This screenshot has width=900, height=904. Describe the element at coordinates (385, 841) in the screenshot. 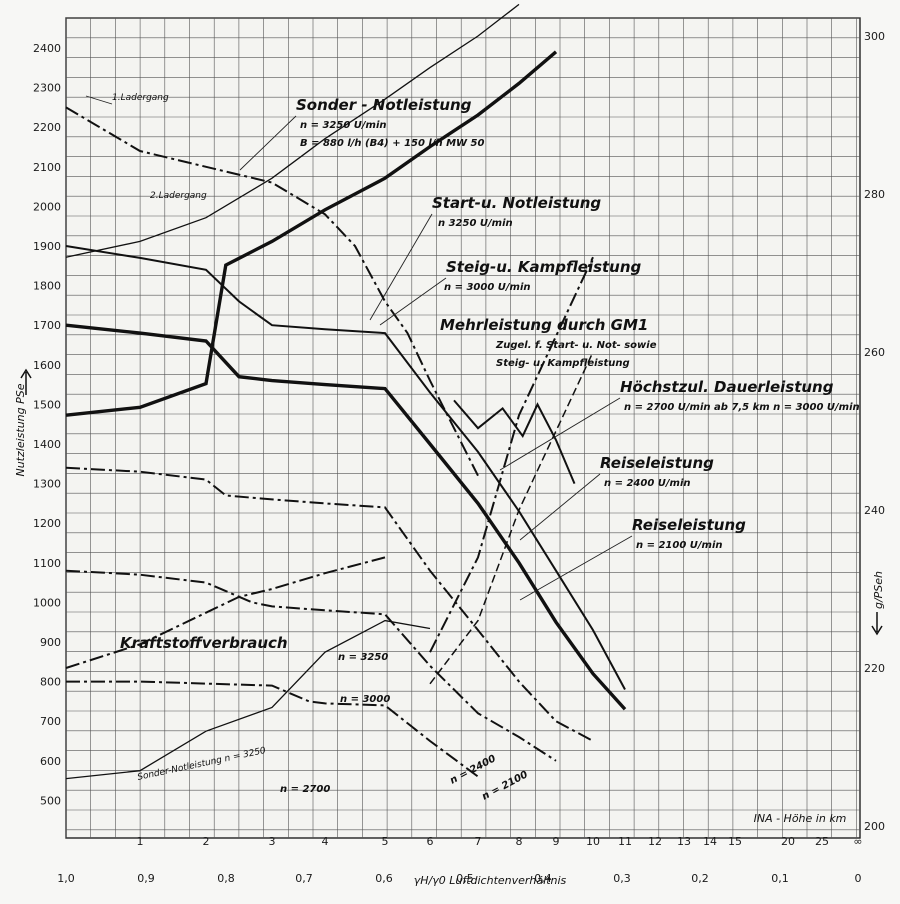

I see `x-height-tick-label: 5` at that location.